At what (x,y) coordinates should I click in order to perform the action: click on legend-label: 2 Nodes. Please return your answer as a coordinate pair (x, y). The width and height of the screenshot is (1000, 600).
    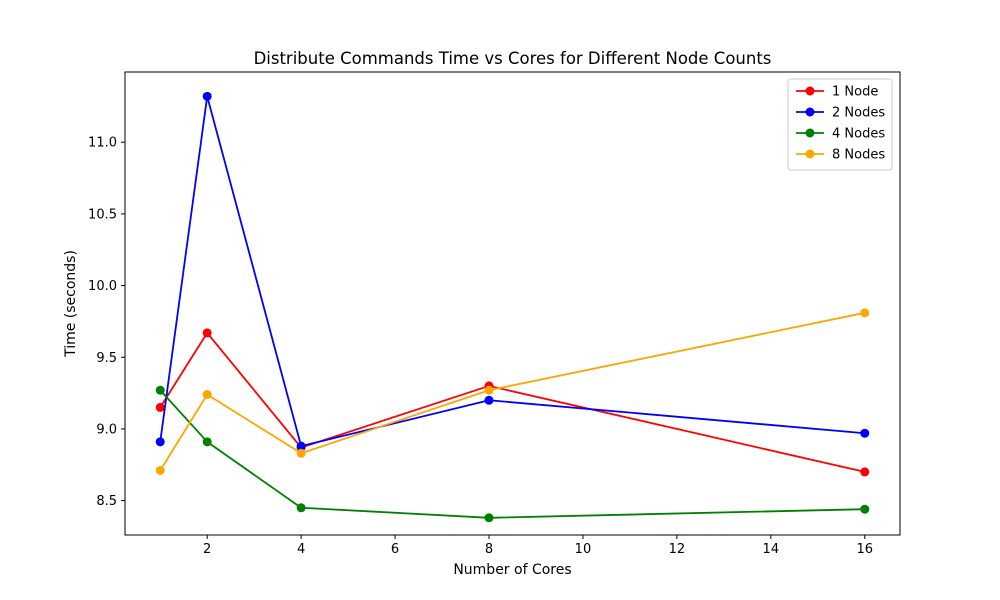
    Looking at the image, I should click on (858, 113).